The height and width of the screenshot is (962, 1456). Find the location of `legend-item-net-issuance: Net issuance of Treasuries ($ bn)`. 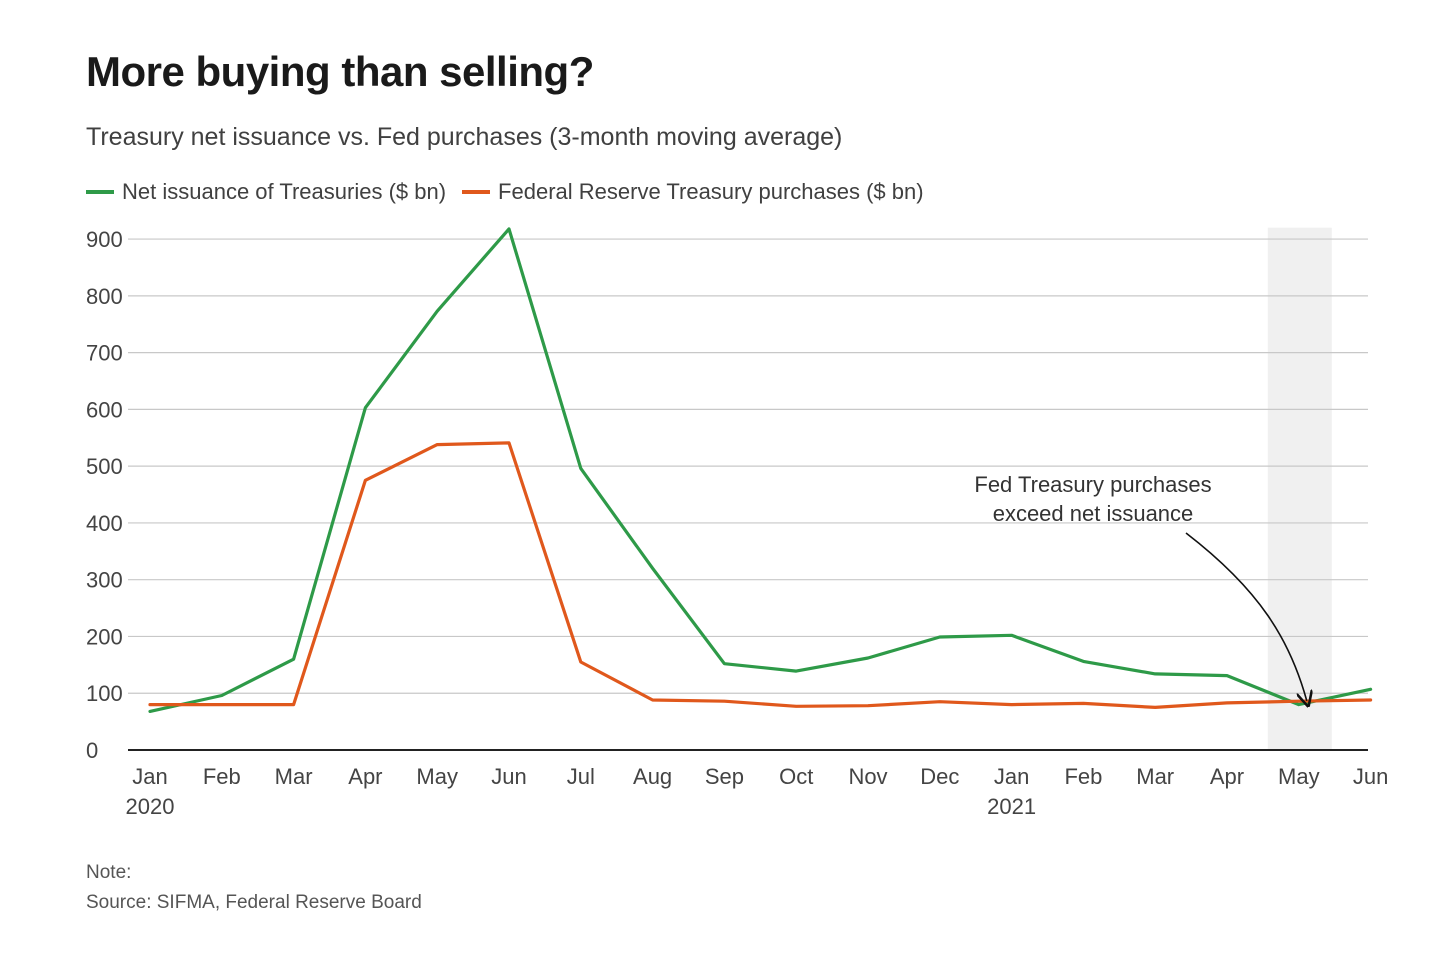

legend-item-net-issuance: Net issuance of Treasuries ($ bn) is located at coordinates (266, 192).